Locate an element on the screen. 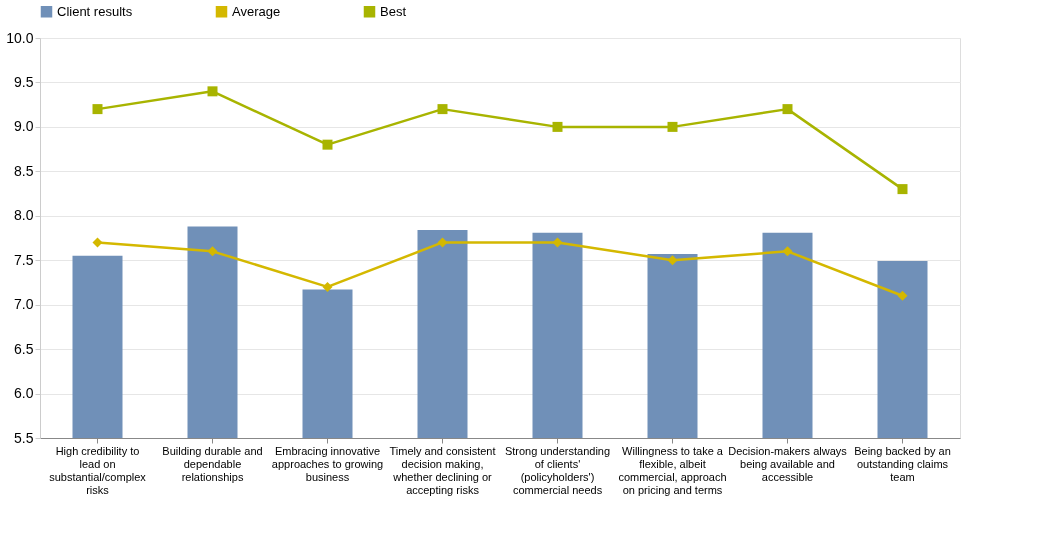 The image size is (1046, 544). legend-label: Best is located at coordinates (393, 11).